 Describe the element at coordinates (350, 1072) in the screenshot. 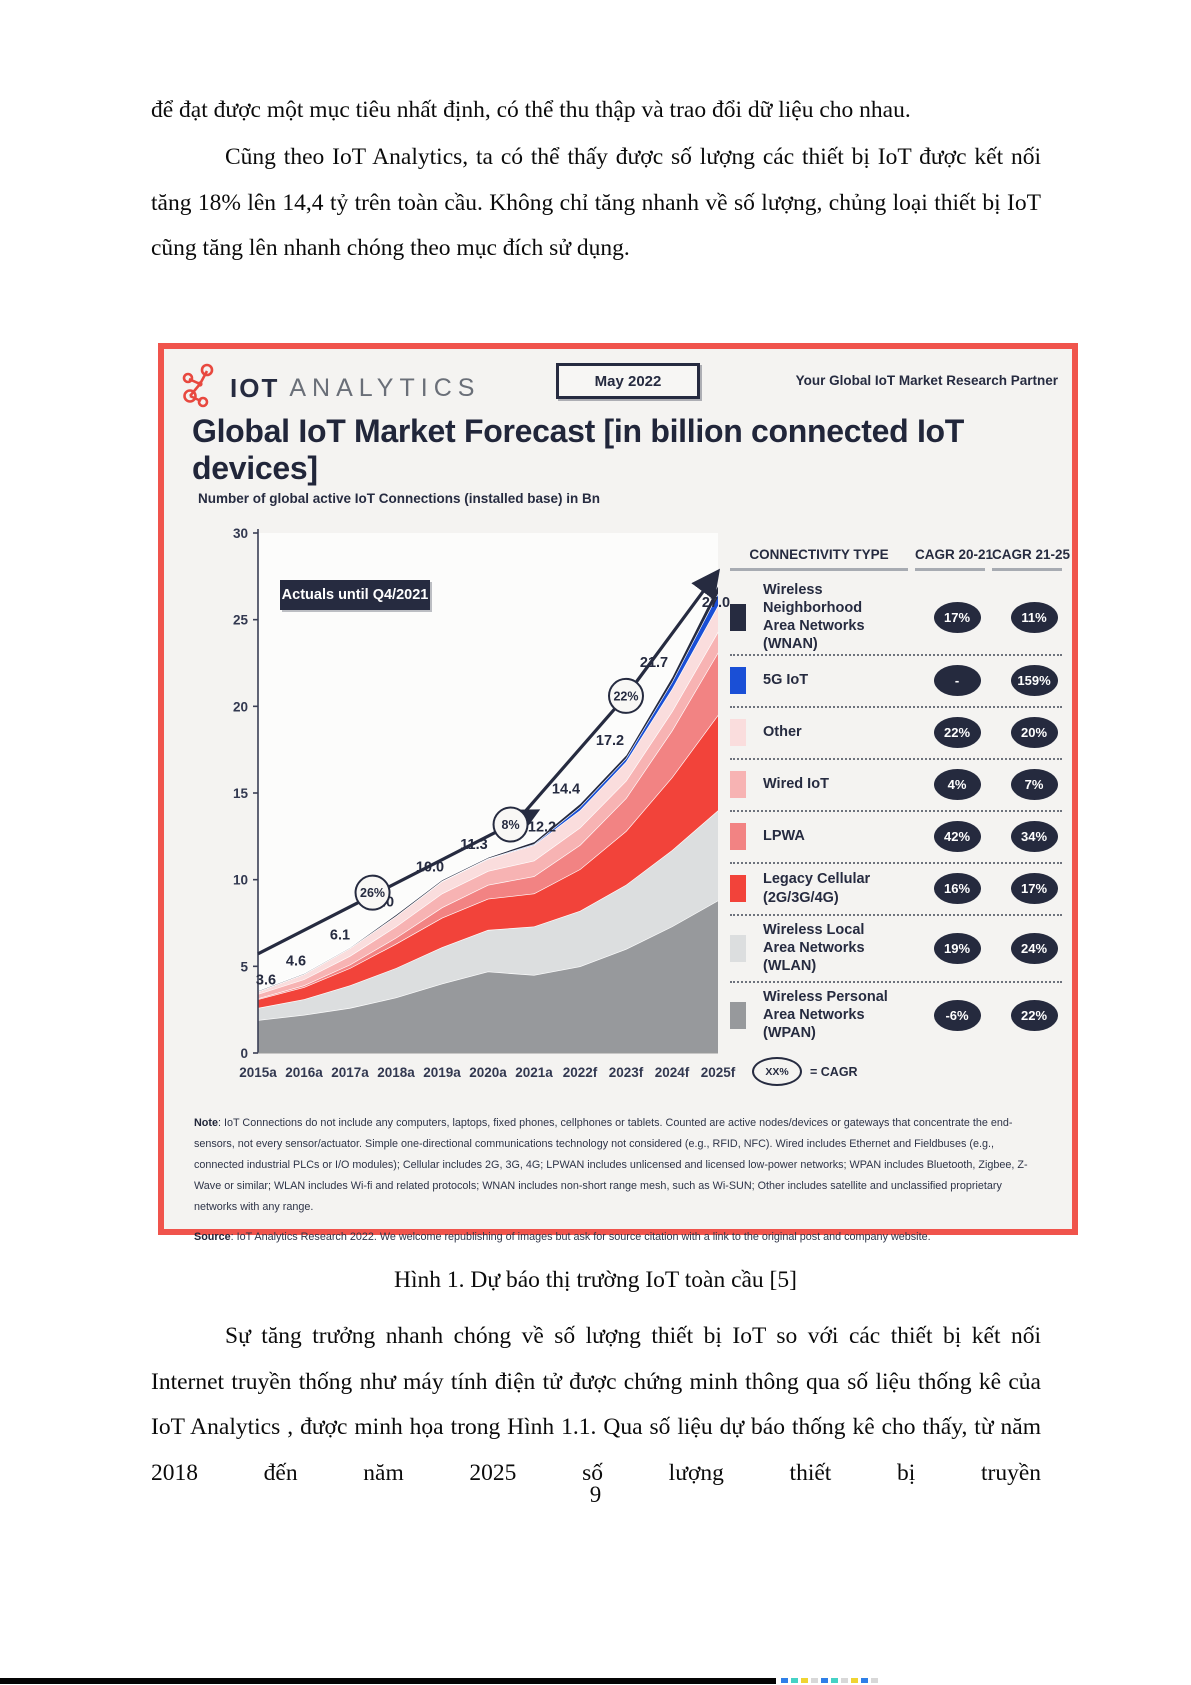

I see `x-tick-label: 2017a` at that location.